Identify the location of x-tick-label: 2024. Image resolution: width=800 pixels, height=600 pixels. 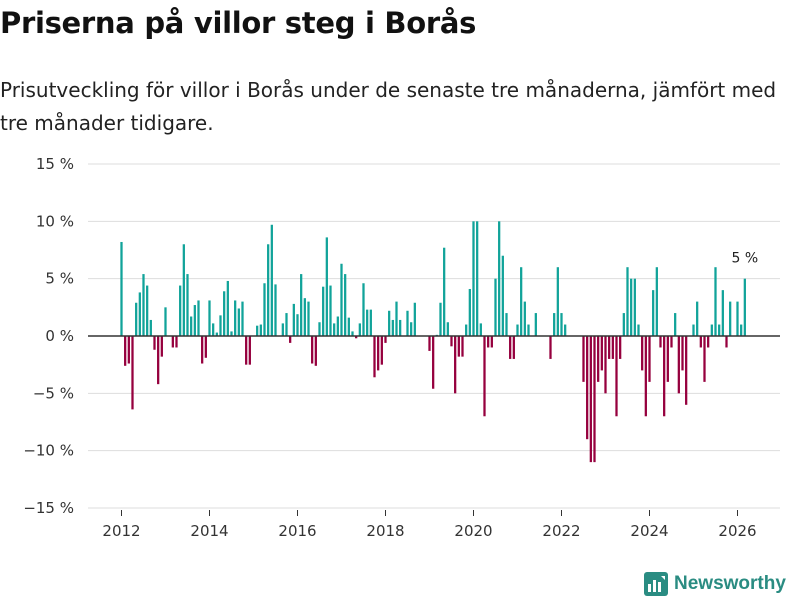
(649, 531).